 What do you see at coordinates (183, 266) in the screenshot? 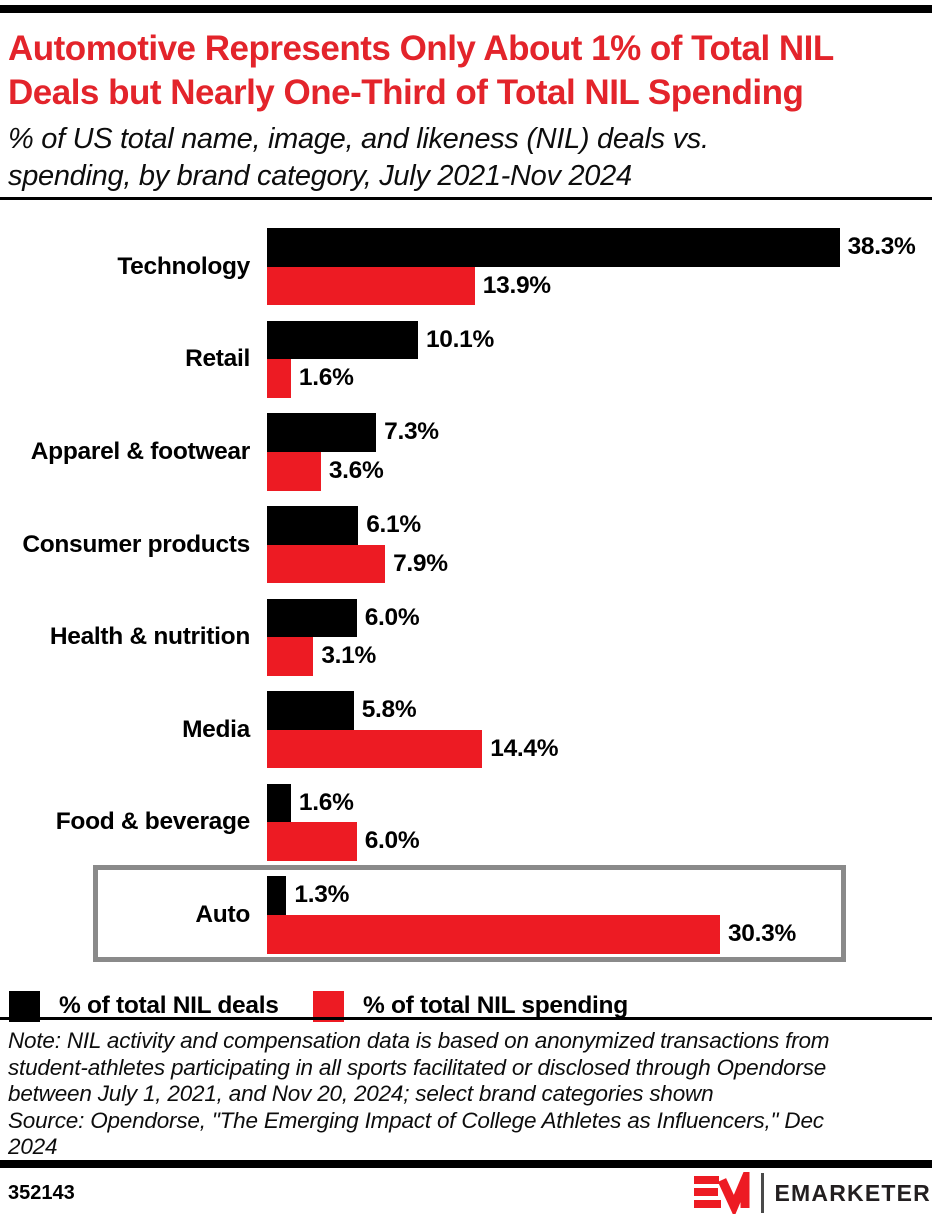
I see `category-label: Technology` at bounding box center [183, 266].